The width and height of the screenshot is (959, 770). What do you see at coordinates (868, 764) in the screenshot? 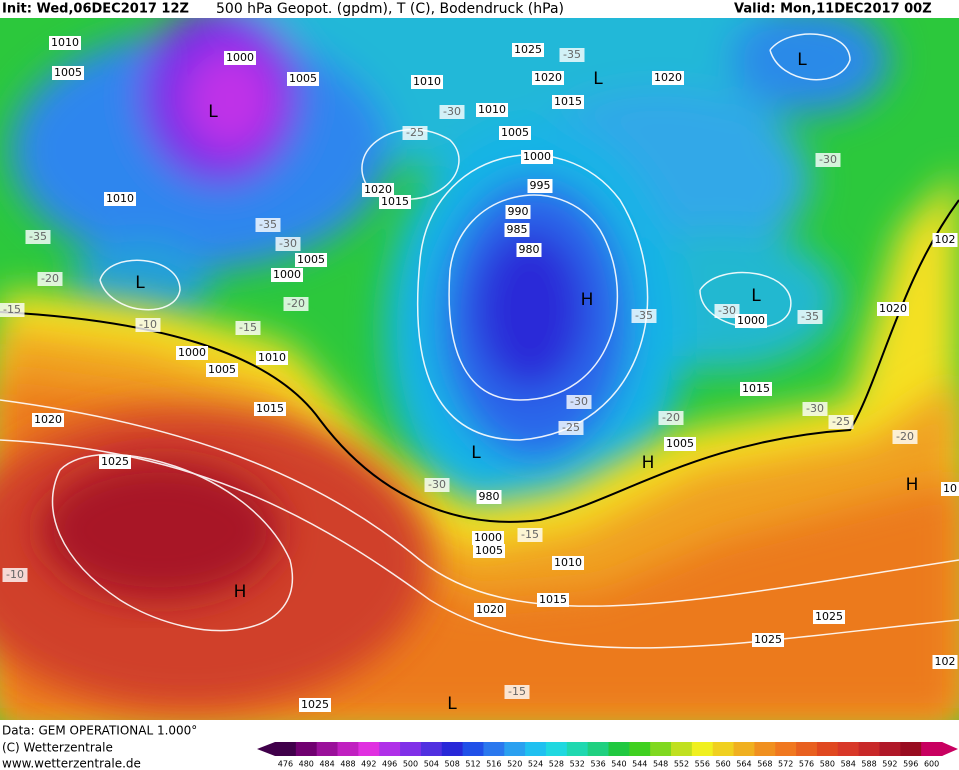
I see `colorbar-tick-label: 588` at bounding box center [868, 764].